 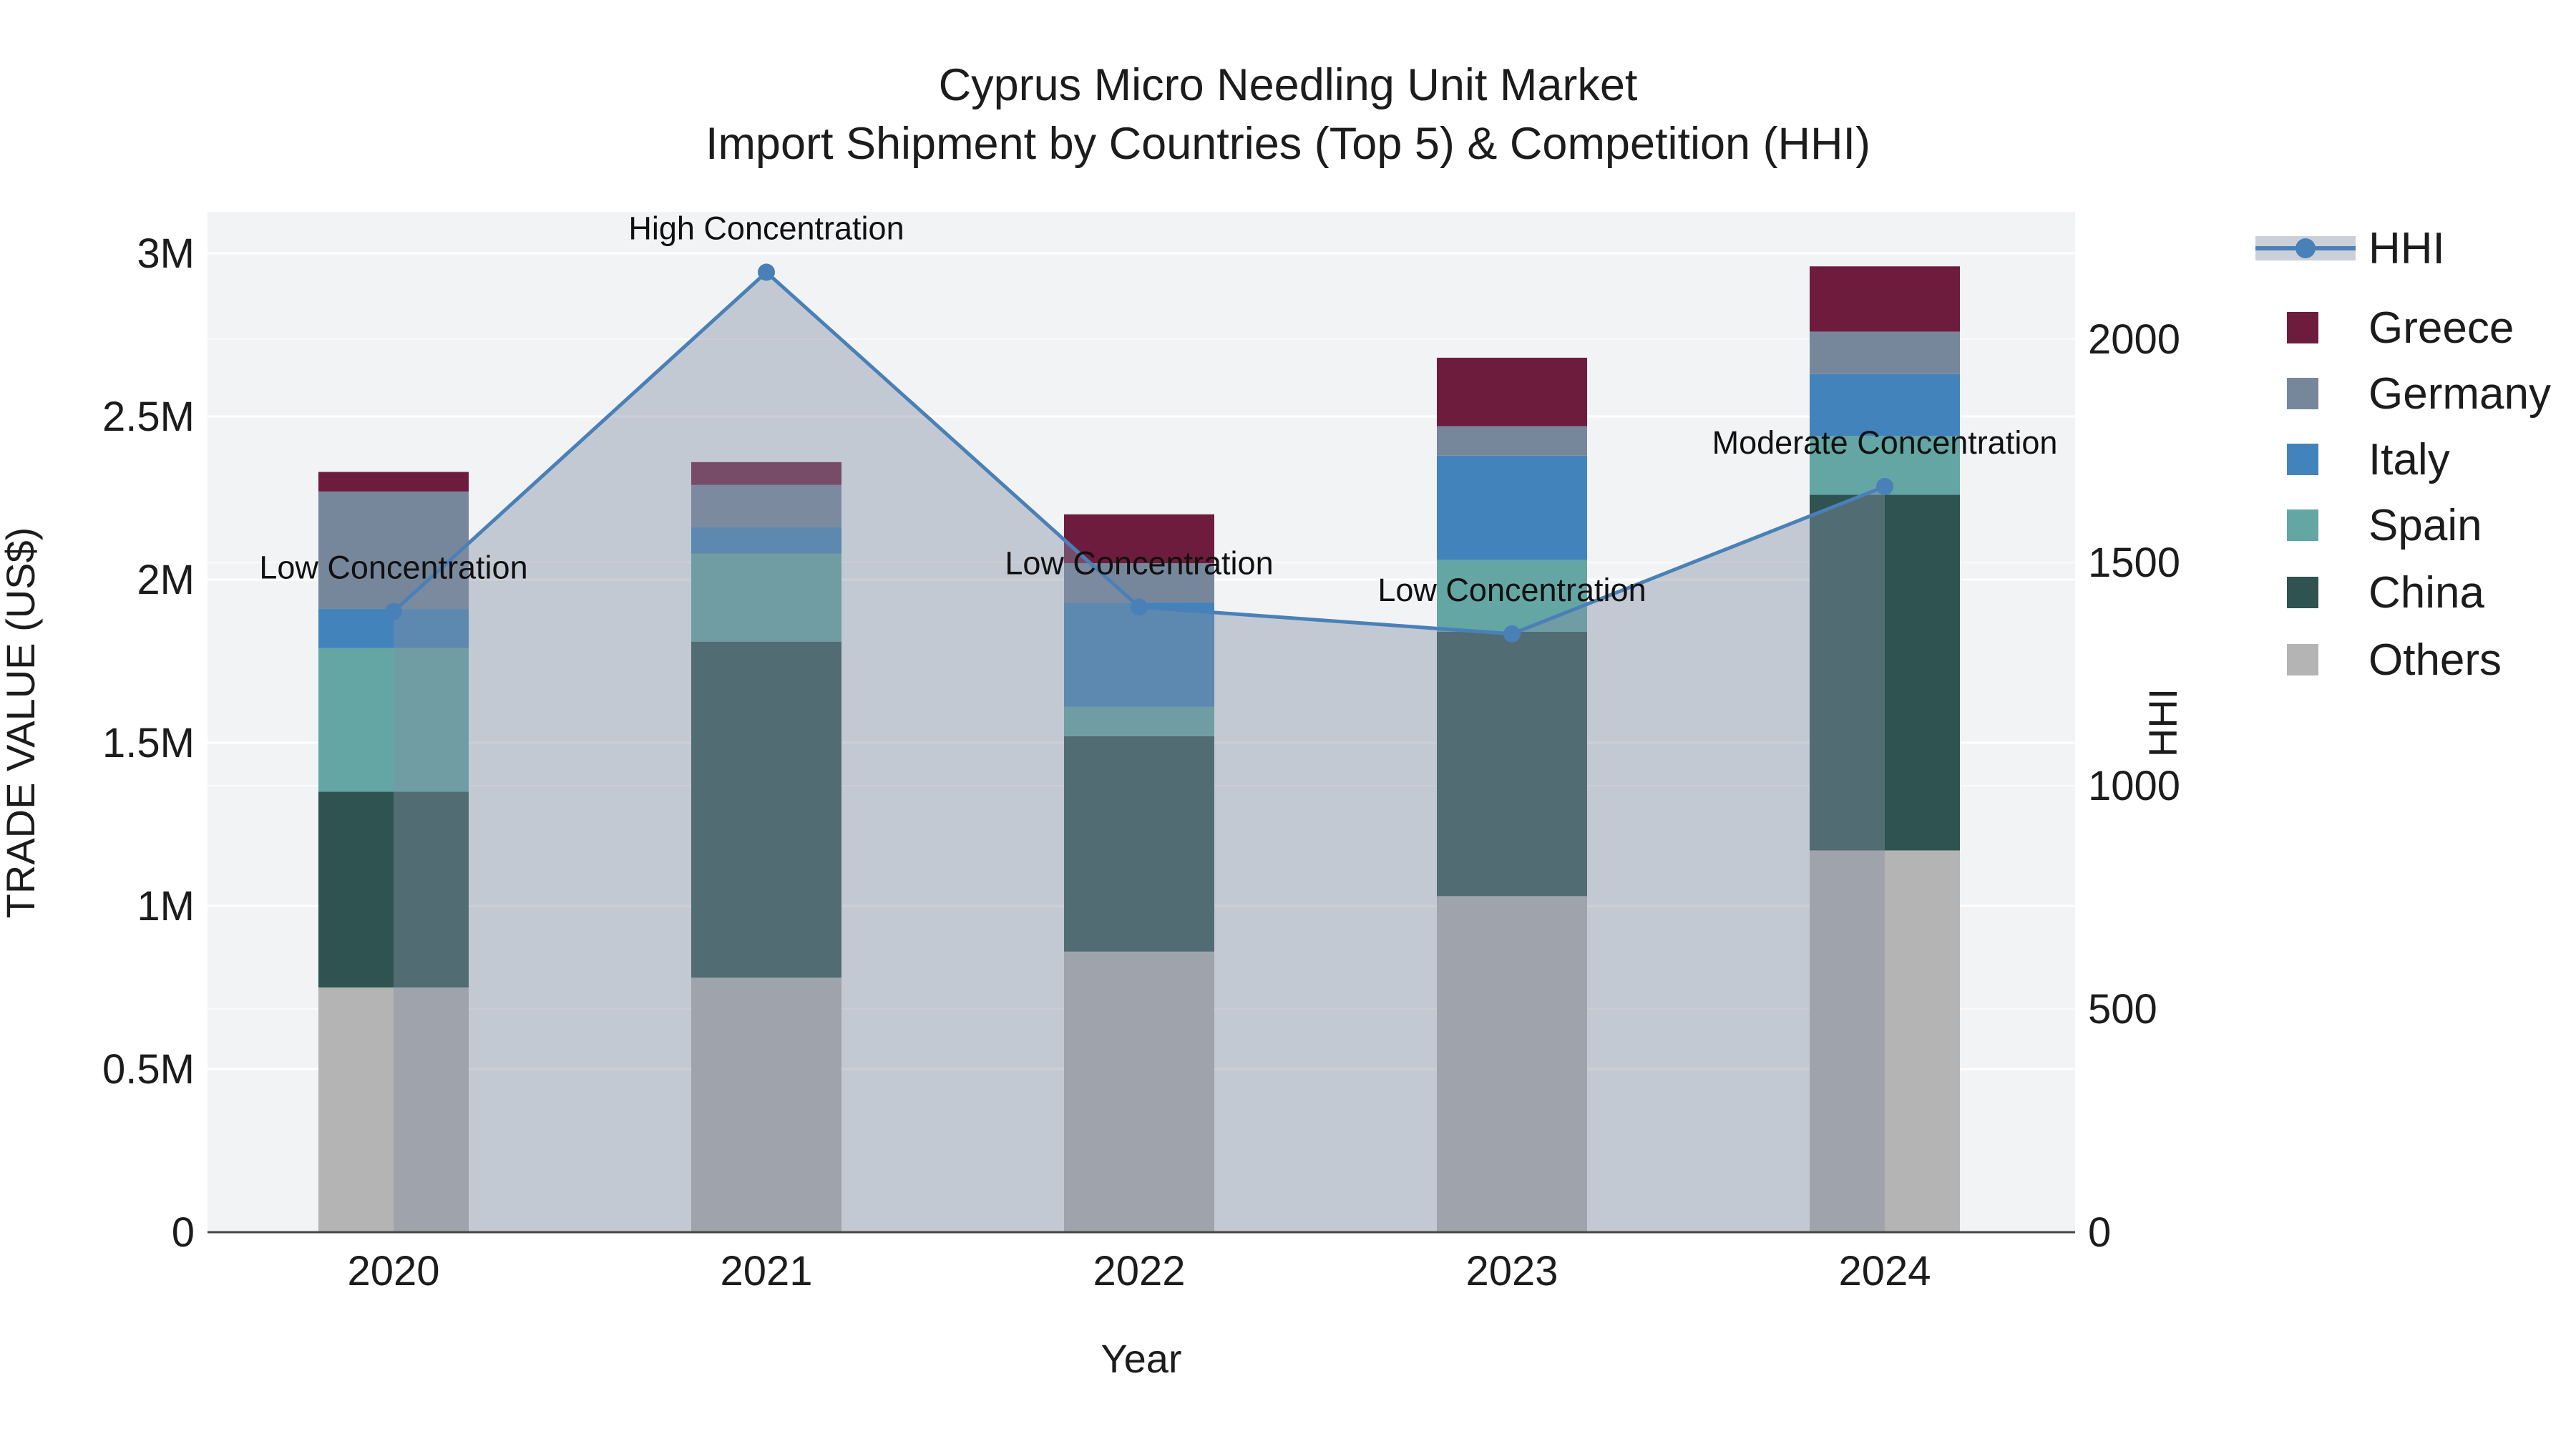 I want to click on bar-segment-germany-2024, so click(x=1885, y=352).